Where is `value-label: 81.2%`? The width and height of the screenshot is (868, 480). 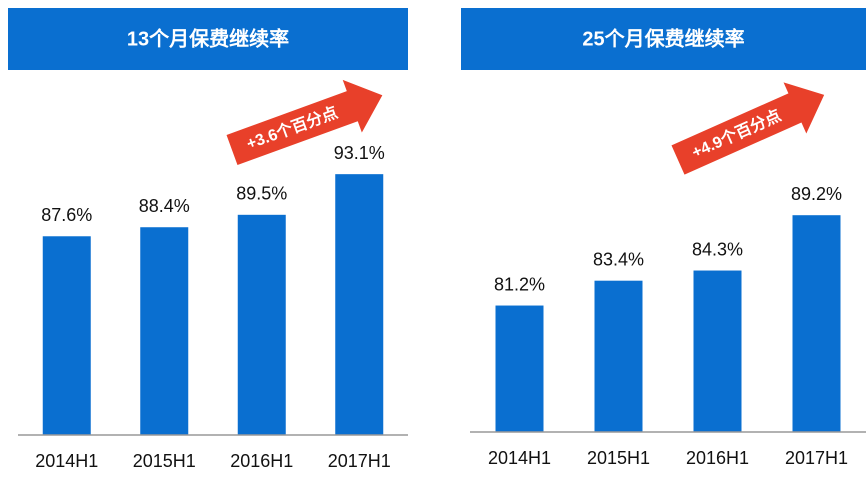
value-label: 81.2% is located at coordinates (519, 284).